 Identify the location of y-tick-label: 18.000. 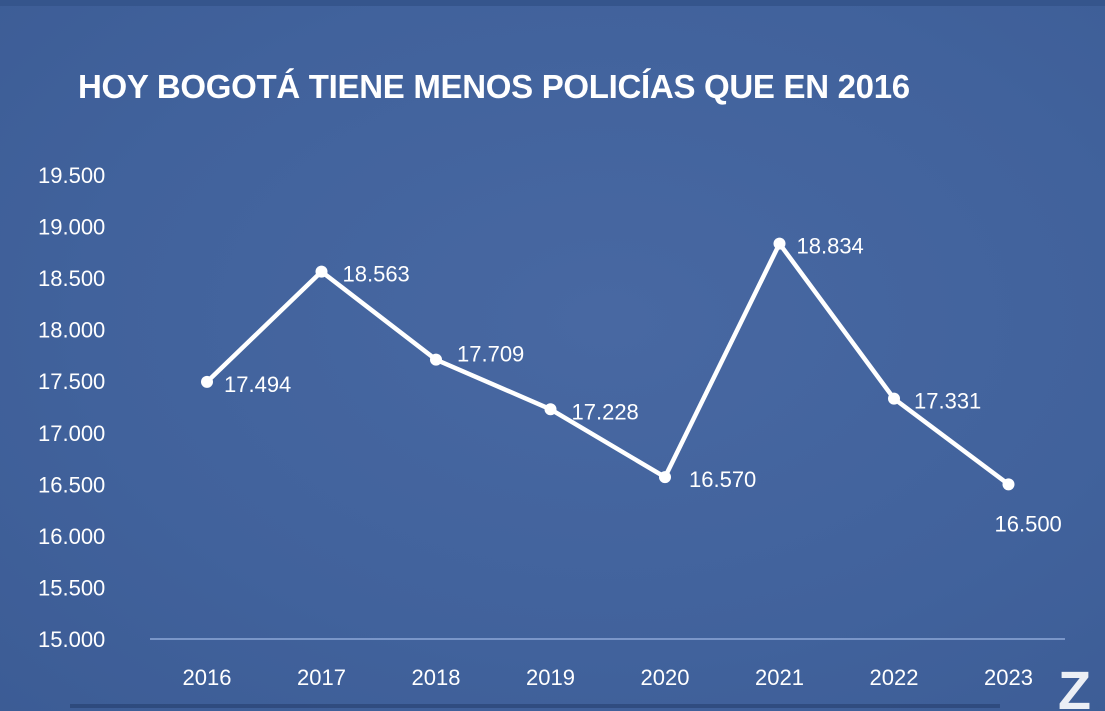
(71, 330).